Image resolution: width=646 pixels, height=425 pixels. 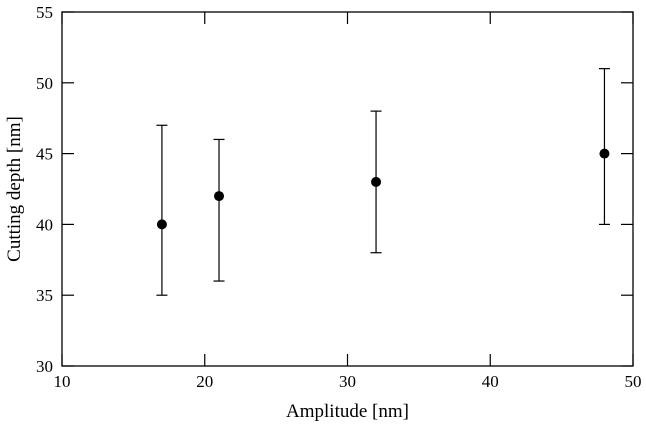 What do you see at coordinates (347, 411) in the screenshot?
I see `x-axis-title: Amplitude [nm]` at bounding box center [347, 411].